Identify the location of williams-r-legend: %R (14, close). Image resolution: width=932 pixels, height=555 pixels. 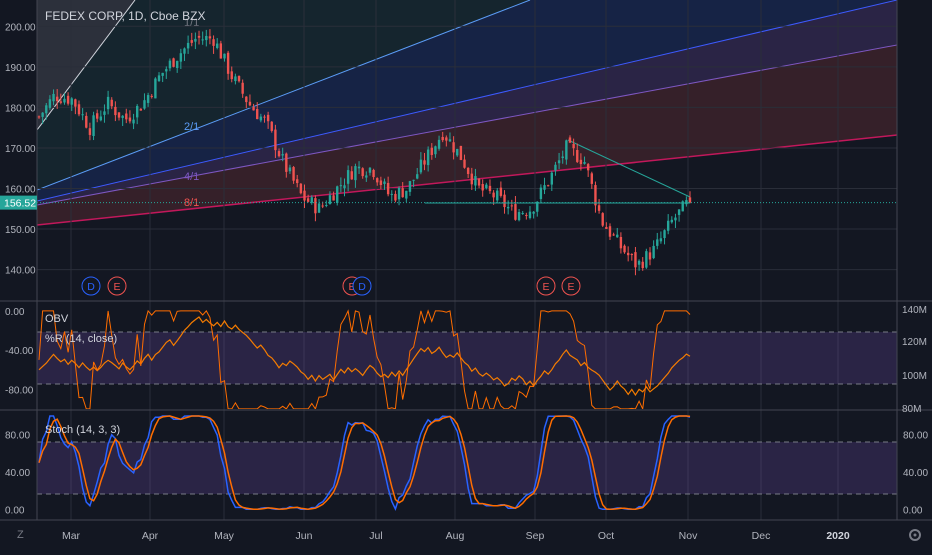
(81, 339).